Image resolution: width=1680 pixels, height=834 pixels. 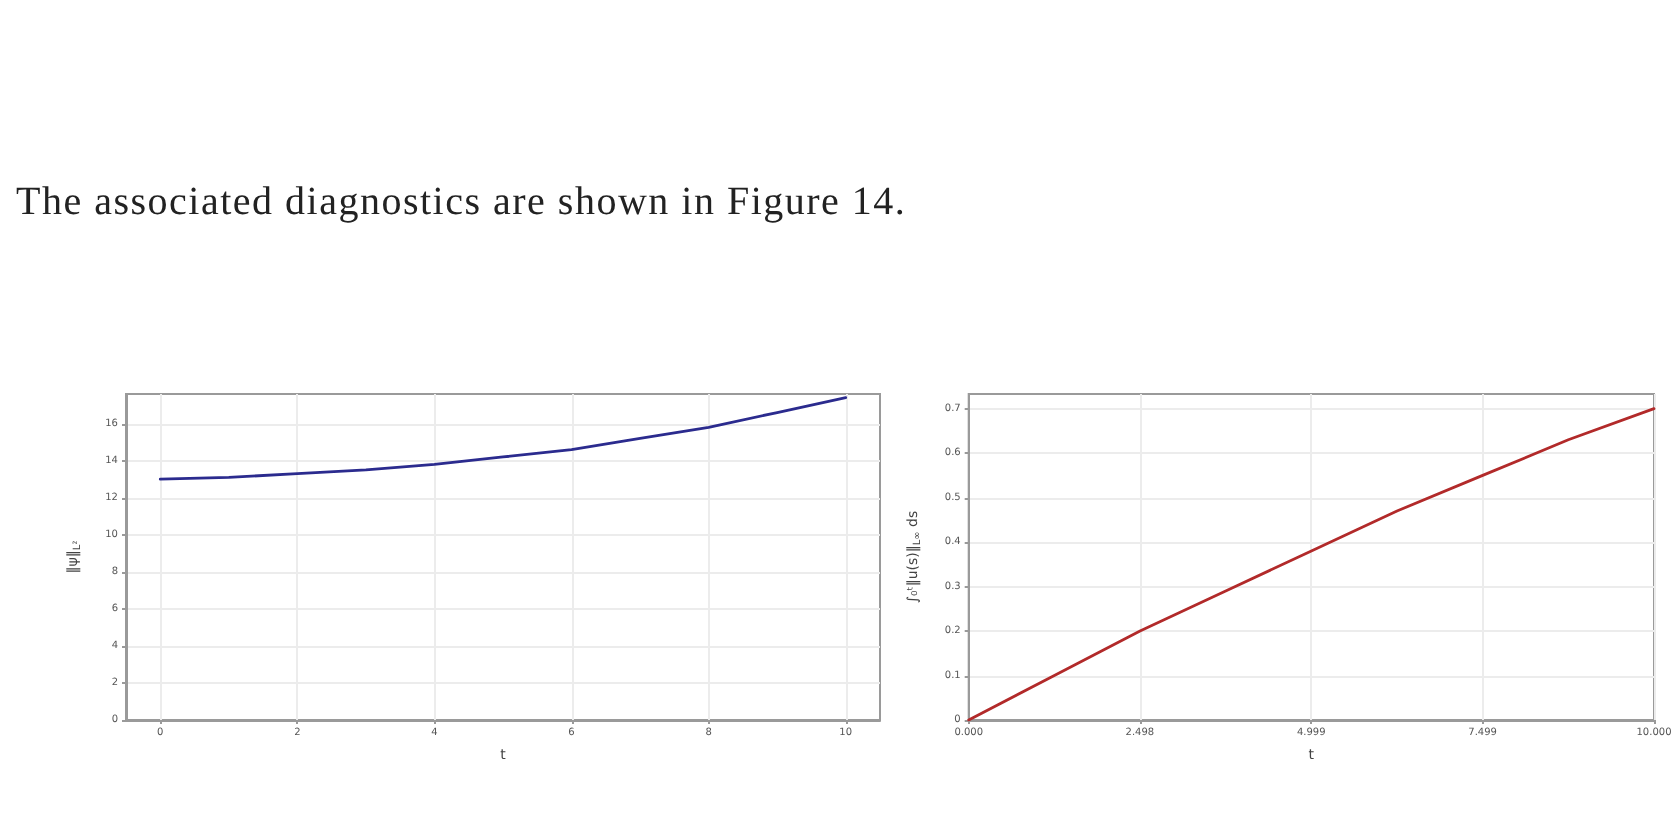 What do you see at coordinates (503, 438) in the screenshot?
I see `line-series` at bounding box center [503, 438].